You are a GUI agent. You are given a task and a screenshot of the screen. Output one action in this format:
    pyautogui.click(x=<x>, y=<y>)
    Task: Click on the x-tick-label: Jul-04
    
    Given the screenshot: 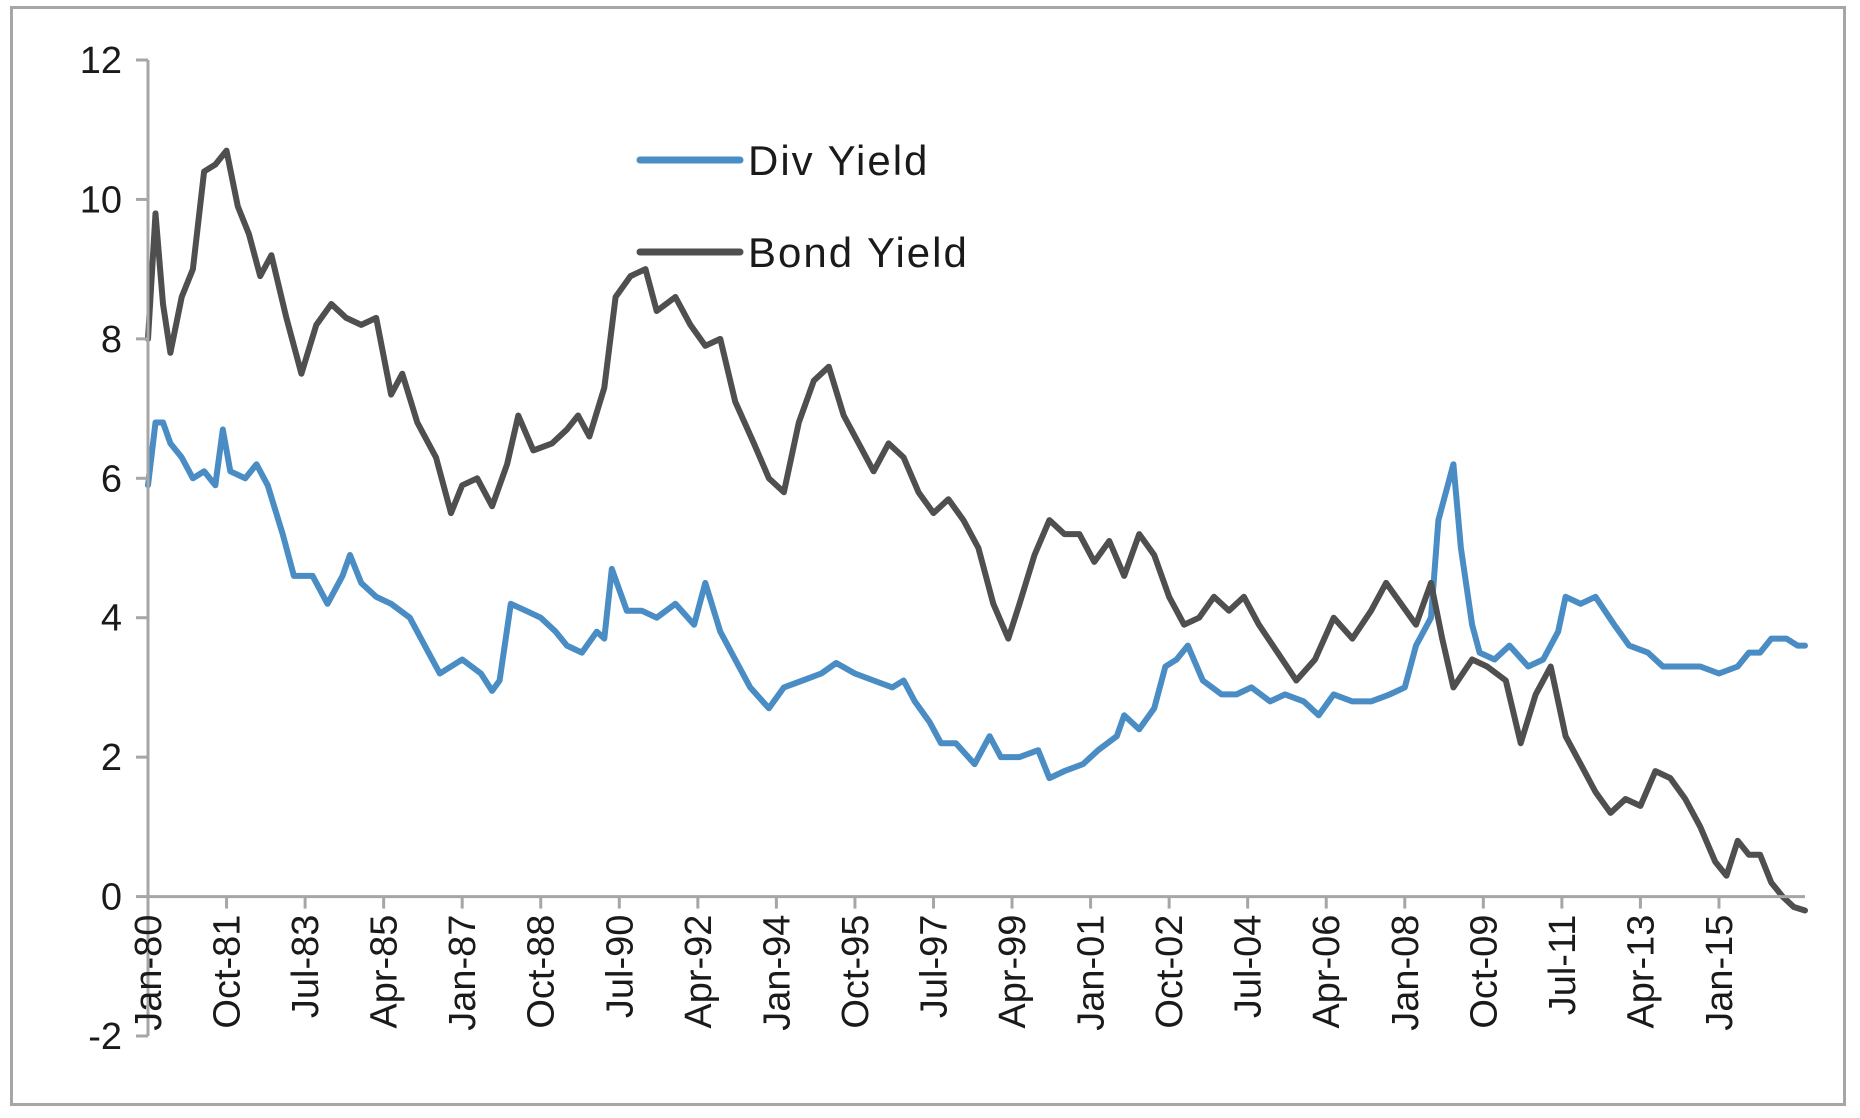 What is the action you would take?
    pyautogui.click(x=1249, y=967)
    